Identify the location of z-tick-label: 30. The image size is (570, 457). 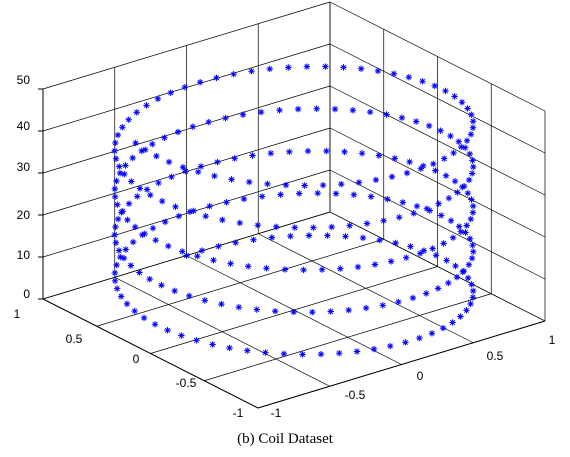
(24, 167).